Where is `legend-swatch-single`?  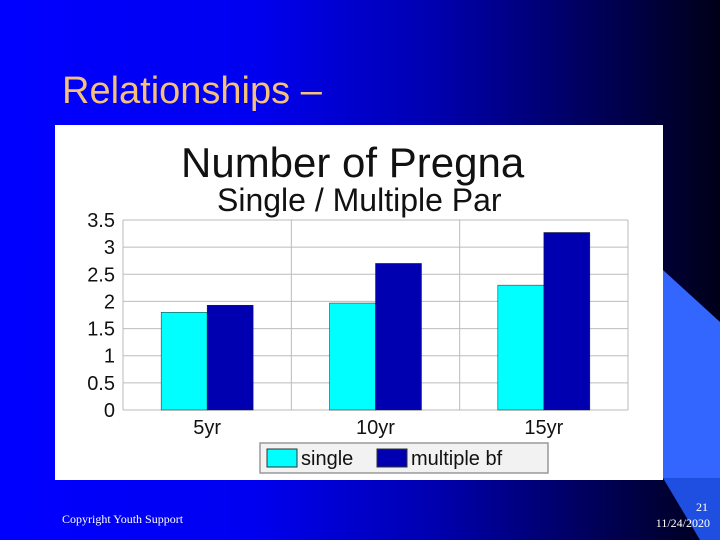 legend-swatch-single is located at coordinates (282, 458).